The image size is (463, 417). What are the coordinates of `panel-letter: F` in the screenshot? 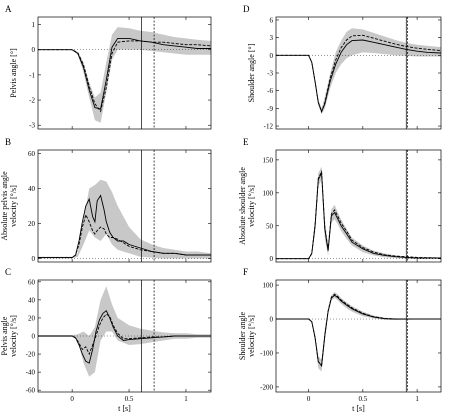 It's located at (245, 272).